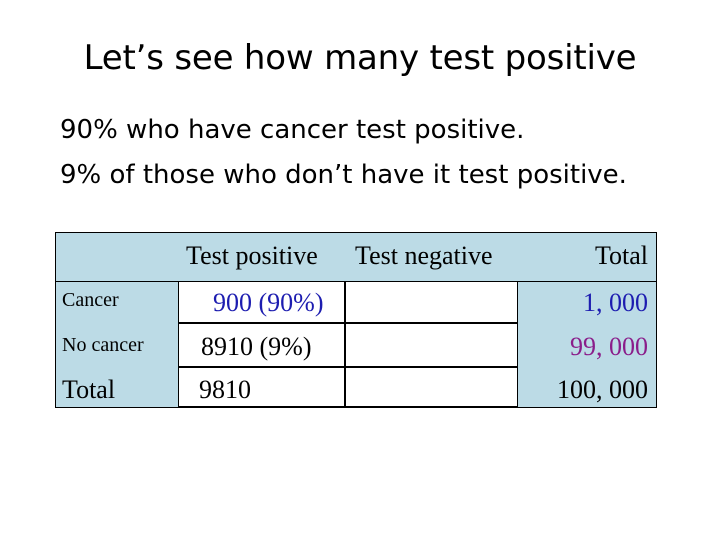 Image resolution: width=720 pixels, height=540 pixels. What do you see at coordinates (431, 302) in the screenshot?
I see `cell-cancer-negative-box` at bounding box center [431, 302].